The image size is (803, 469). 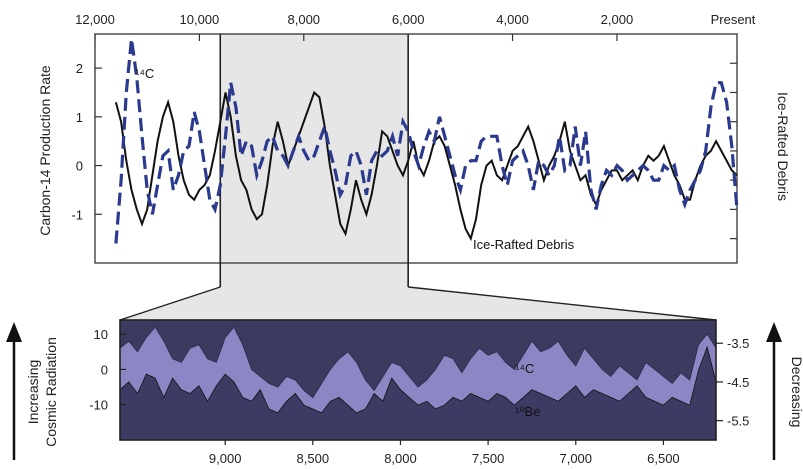 I want to click on bottom-y-axis-label: Increasing Cosmic Radiation, so click(x=42, y=392).